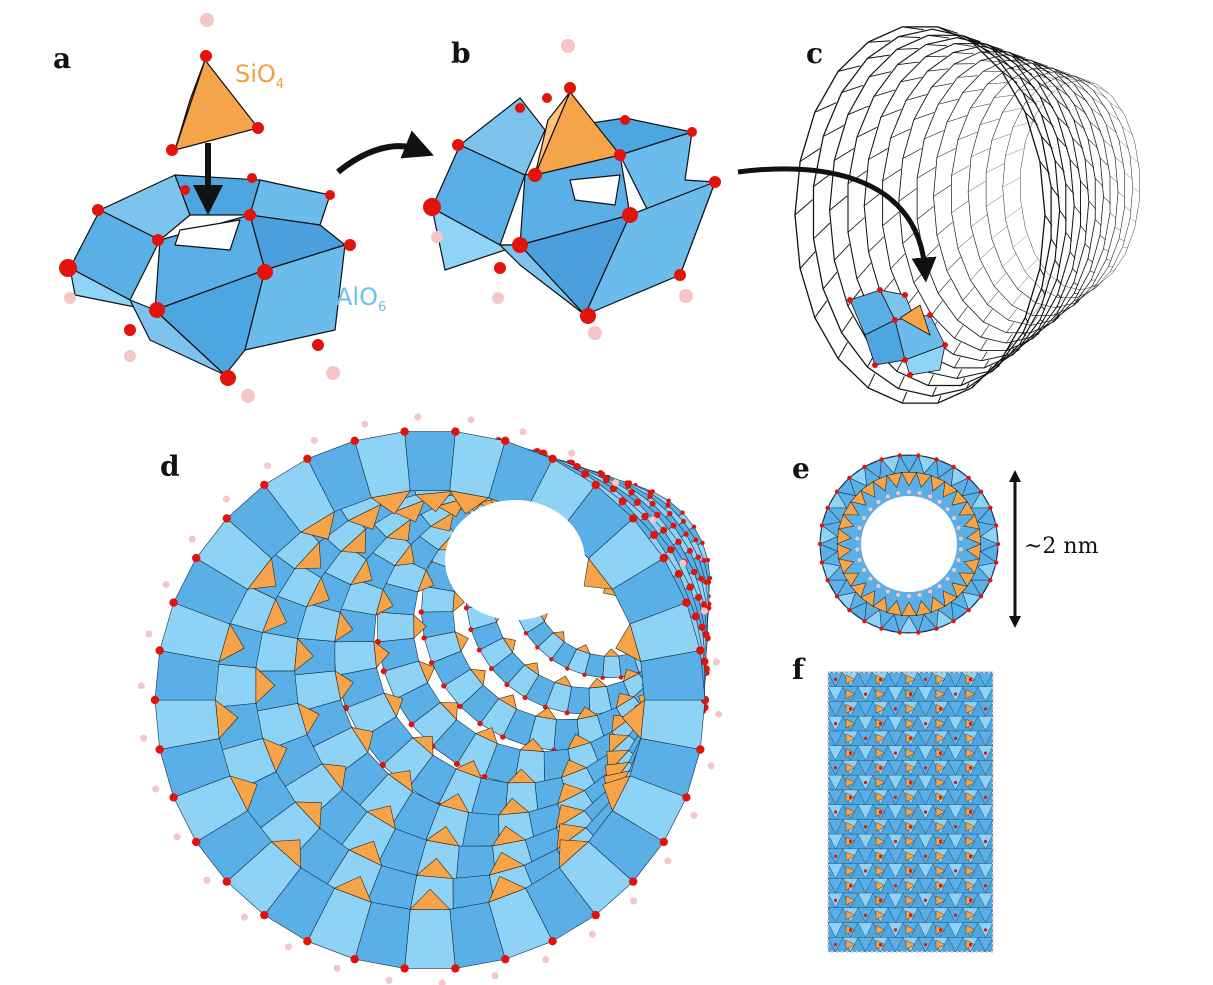 This screenshot has height=985, width=1213. What do you see at coordinates (62, 58) in the screenshot?
I see `panel-label-a: a` at bounding box center [62, 58].